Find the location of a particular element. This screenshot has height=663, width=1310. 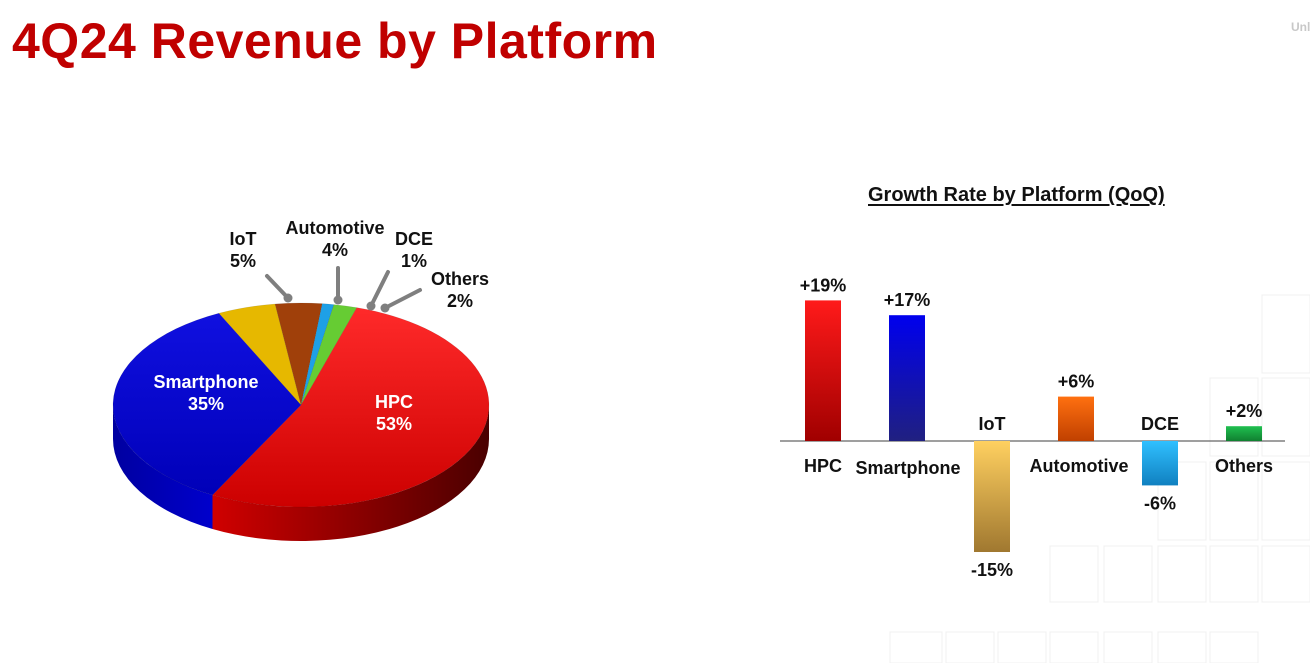

pie-leader-dot-iot is located at coordinates (288, 298).